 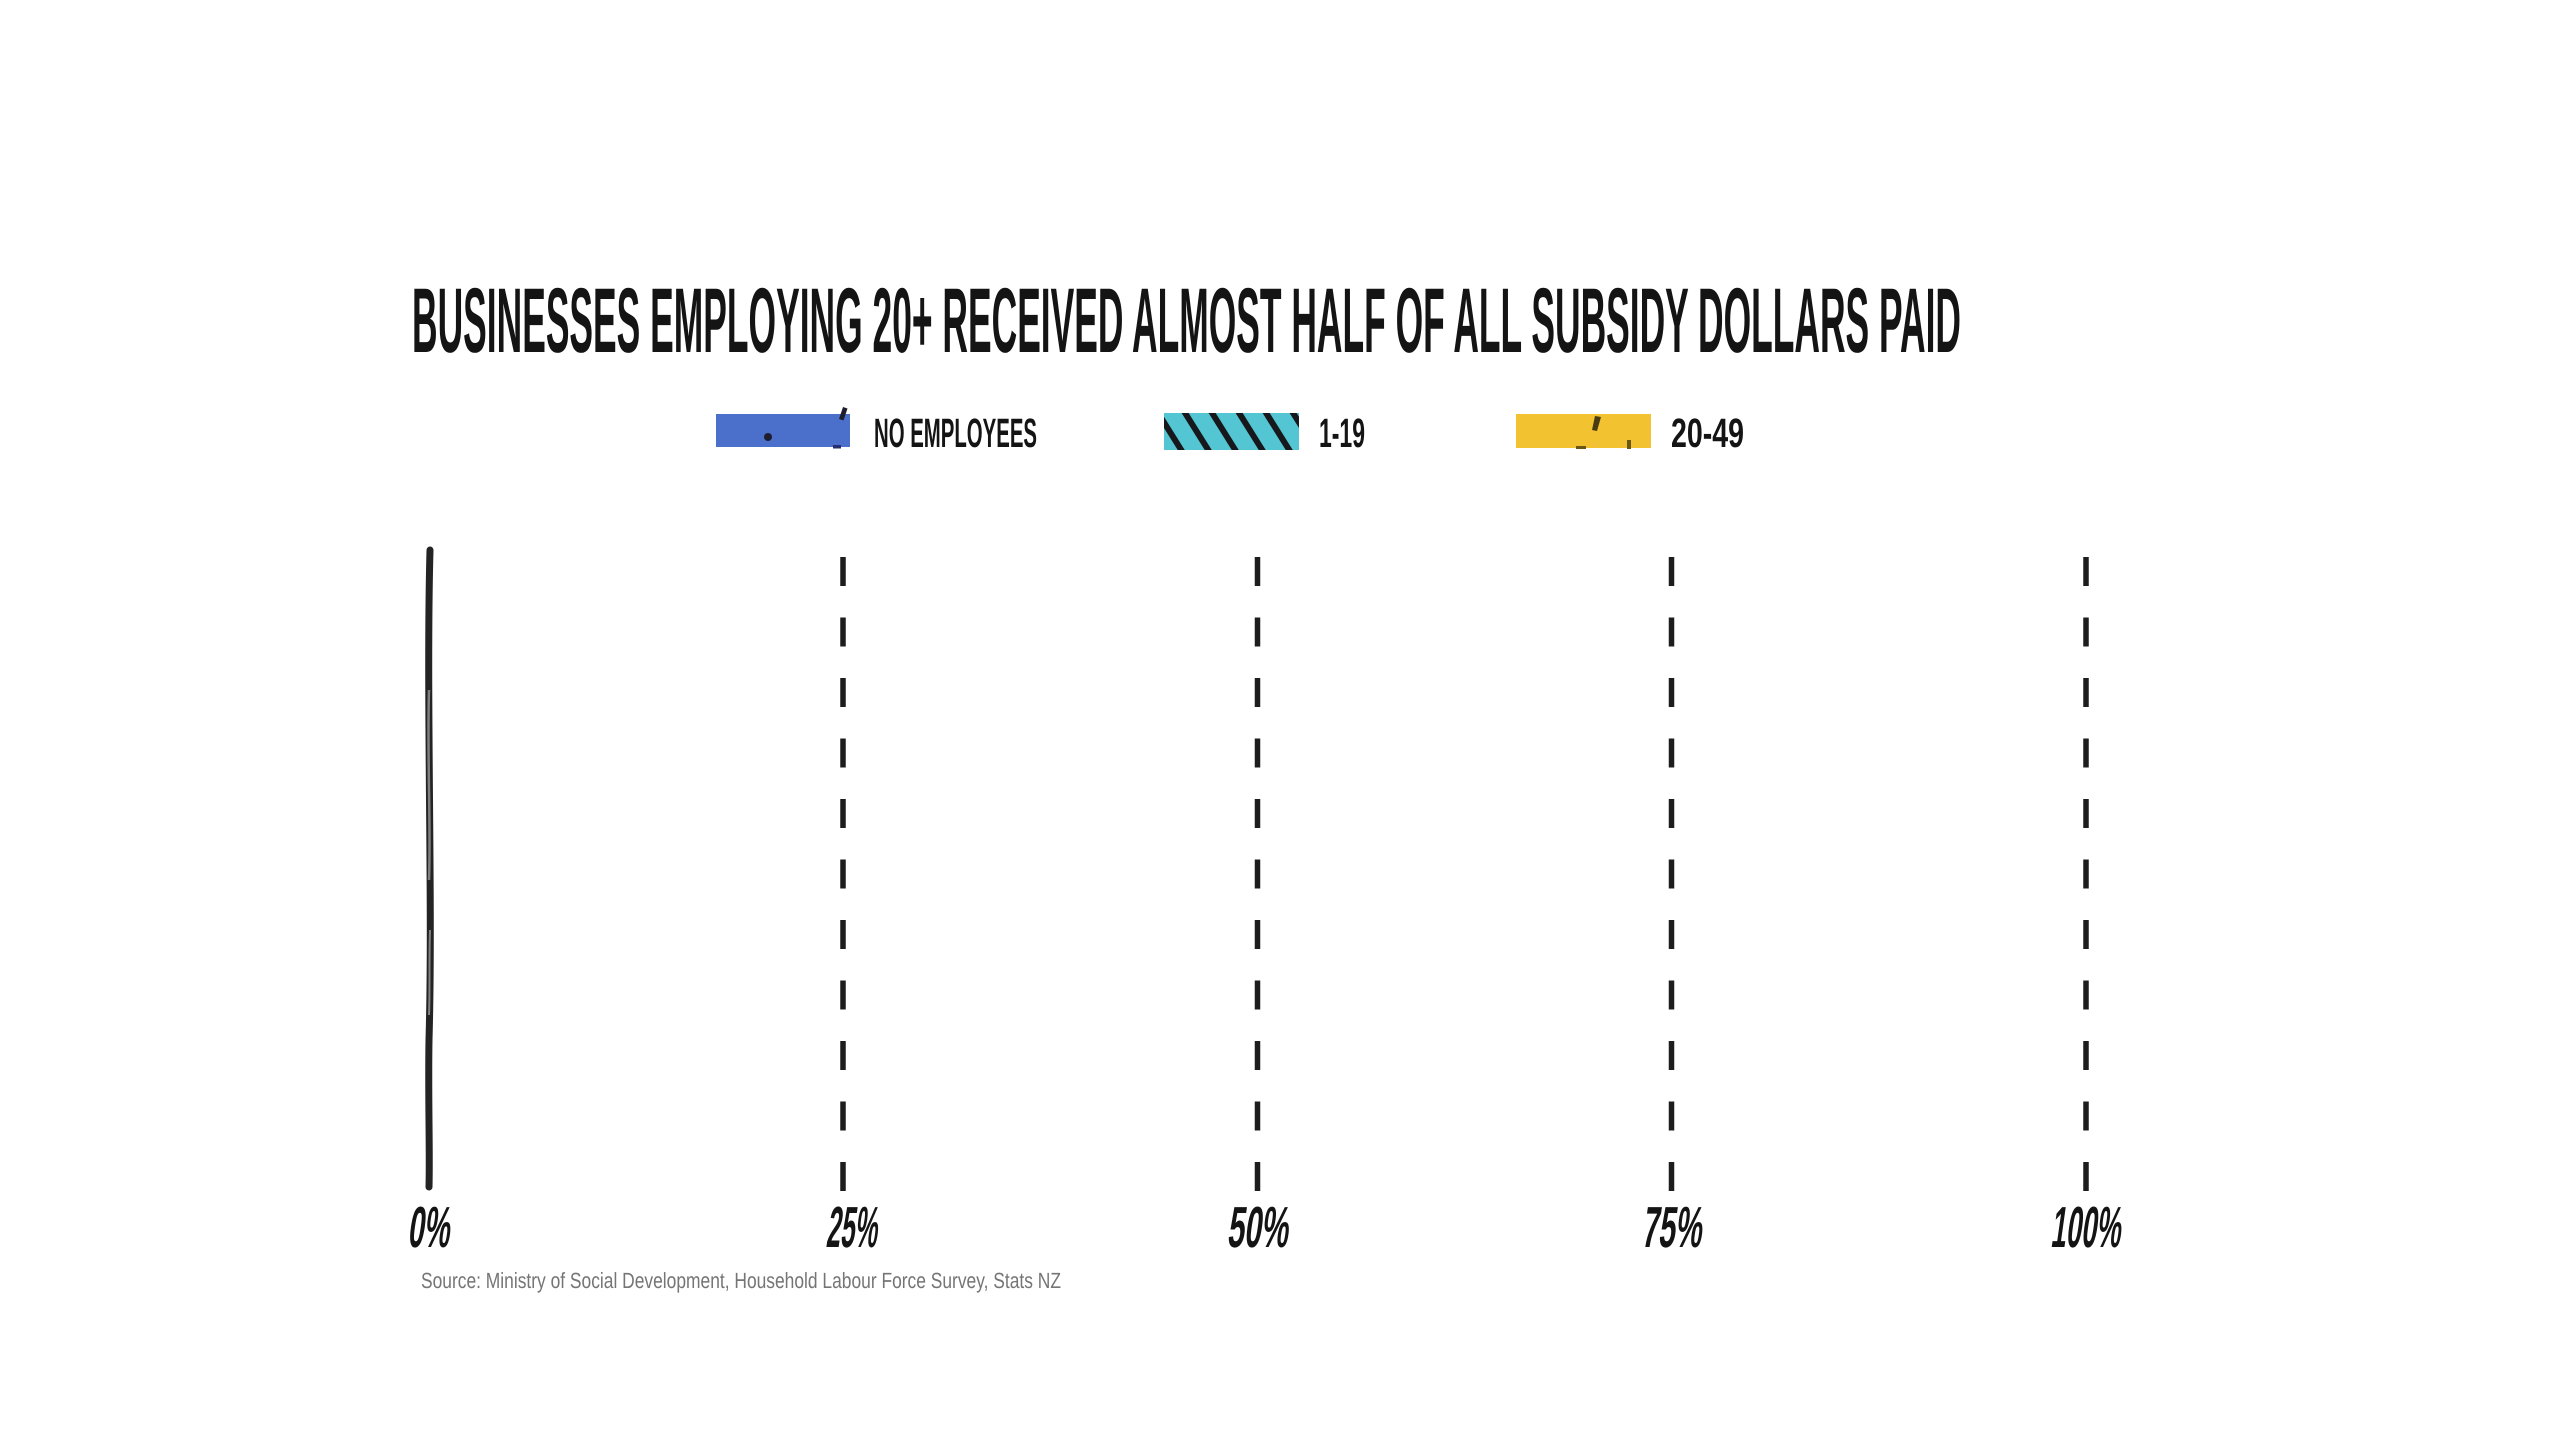 What do you see at coordinates (955, 433) in the screenshot?
I see `svg-text: NO EMPLOYEES` at bounding box center [955, 433].